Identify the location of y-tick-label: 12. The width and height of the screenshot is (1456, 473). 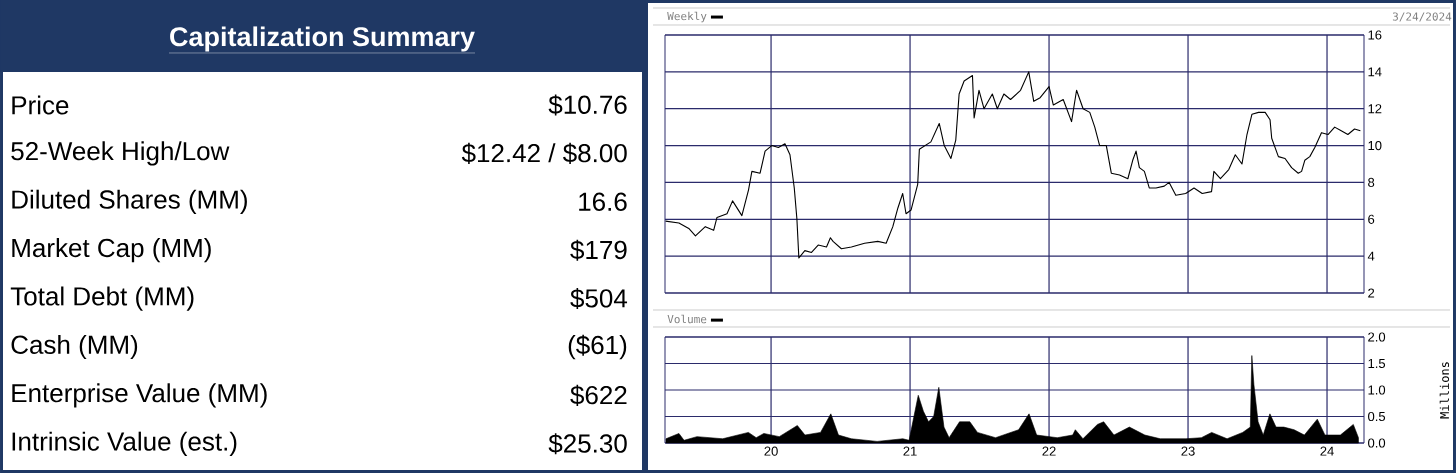
(1375, 109).